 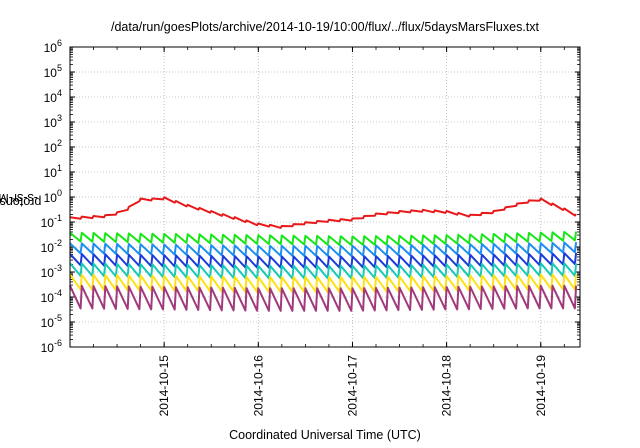 I want to click on x-axis-label: Coordinated Universal Time (UTC), so click(x=325, y=435).